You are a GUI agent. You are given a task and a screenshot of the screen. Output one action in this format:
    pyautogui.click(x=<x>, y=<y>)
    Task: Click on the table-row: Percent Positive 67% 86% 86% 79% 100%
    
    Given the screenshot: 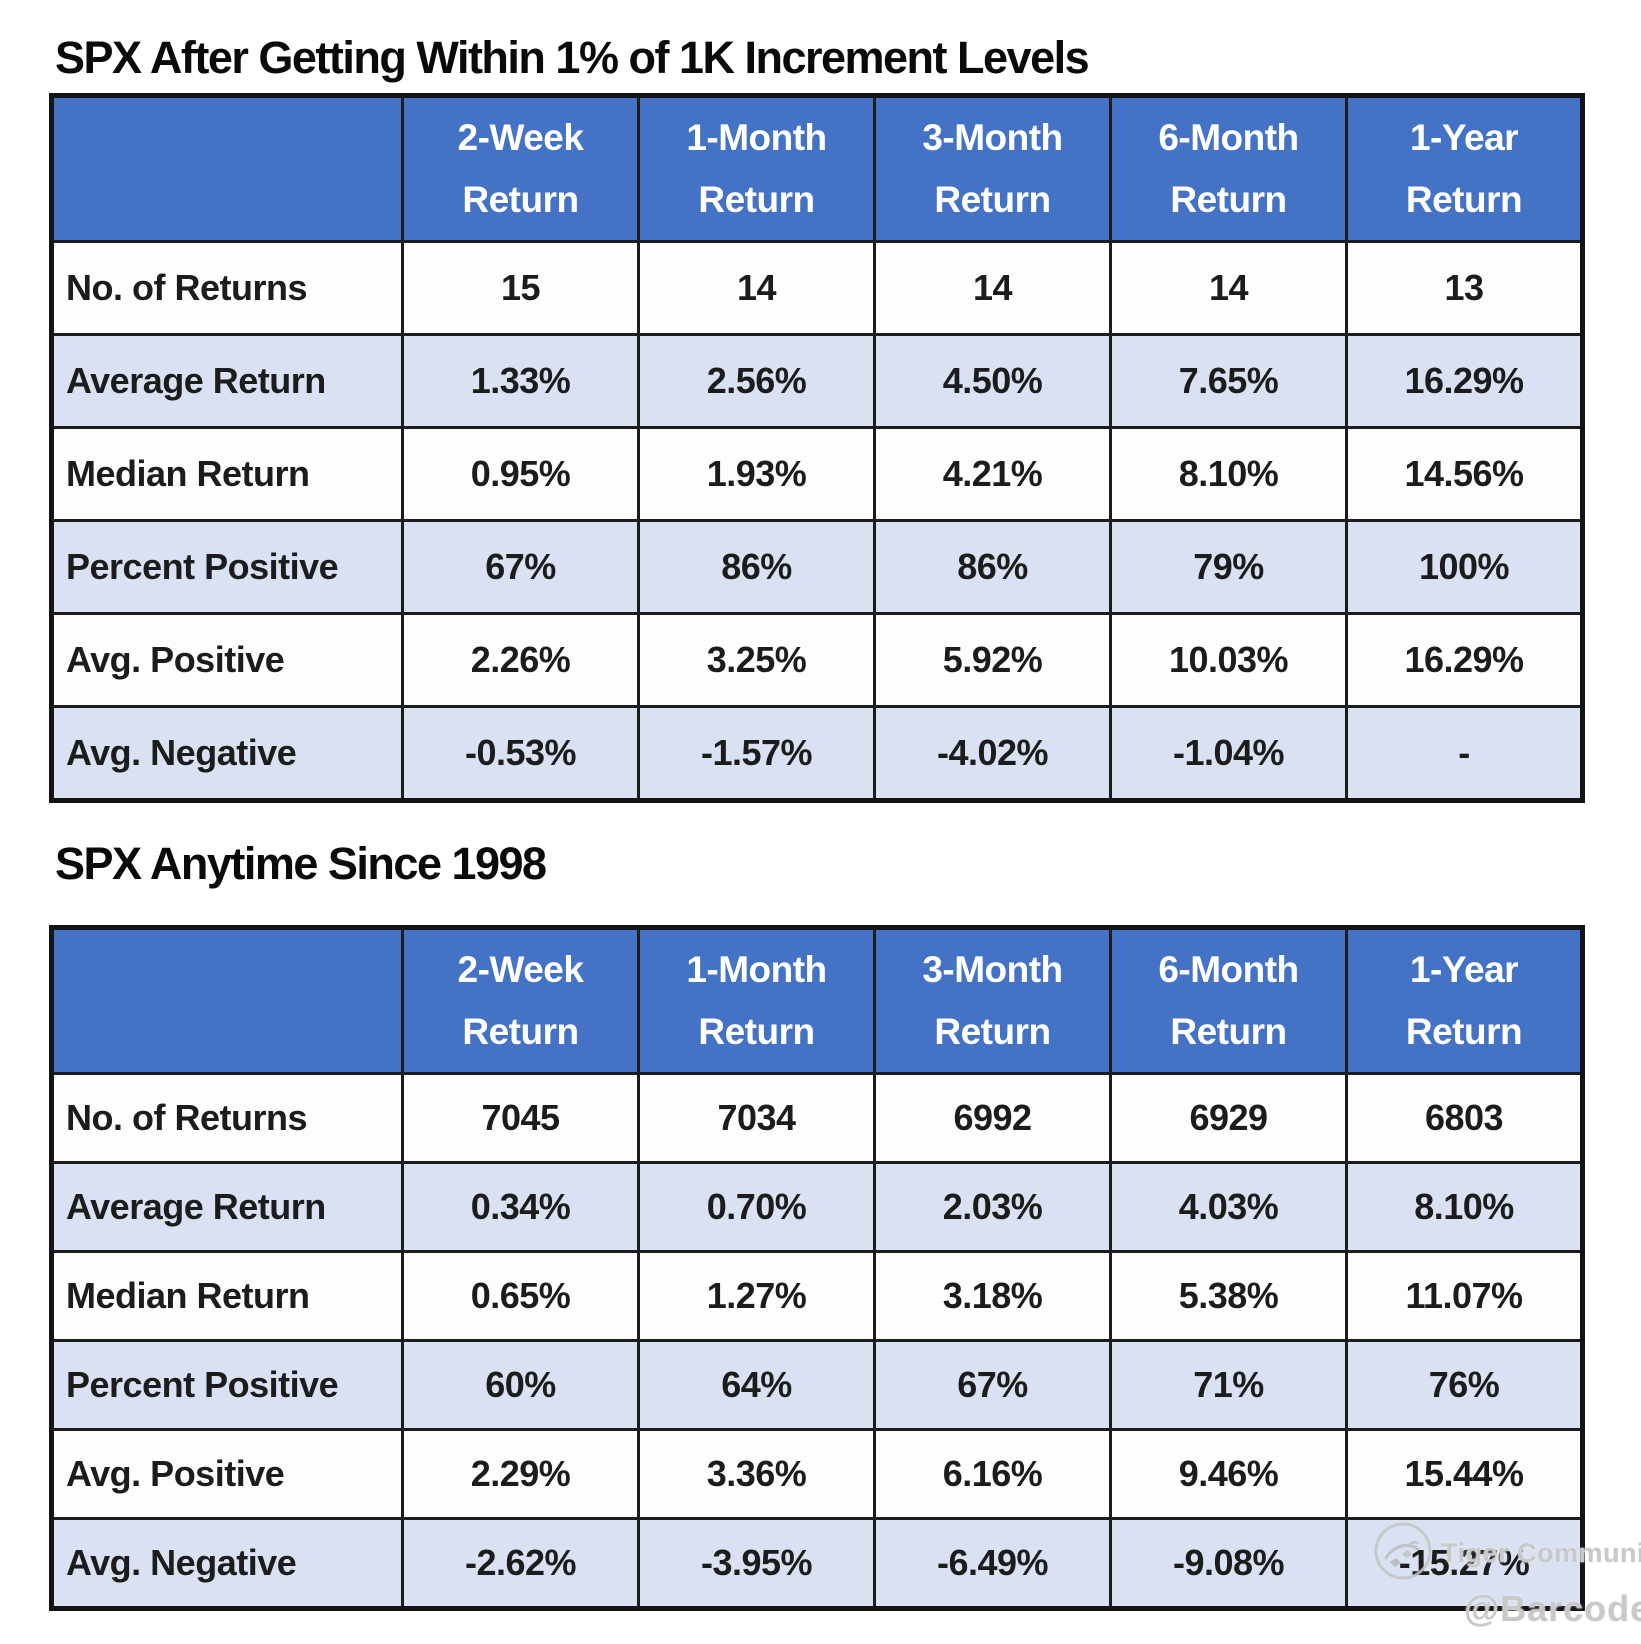 What is the action you would take?
    pyautogui.click(x=817, y=567)
    